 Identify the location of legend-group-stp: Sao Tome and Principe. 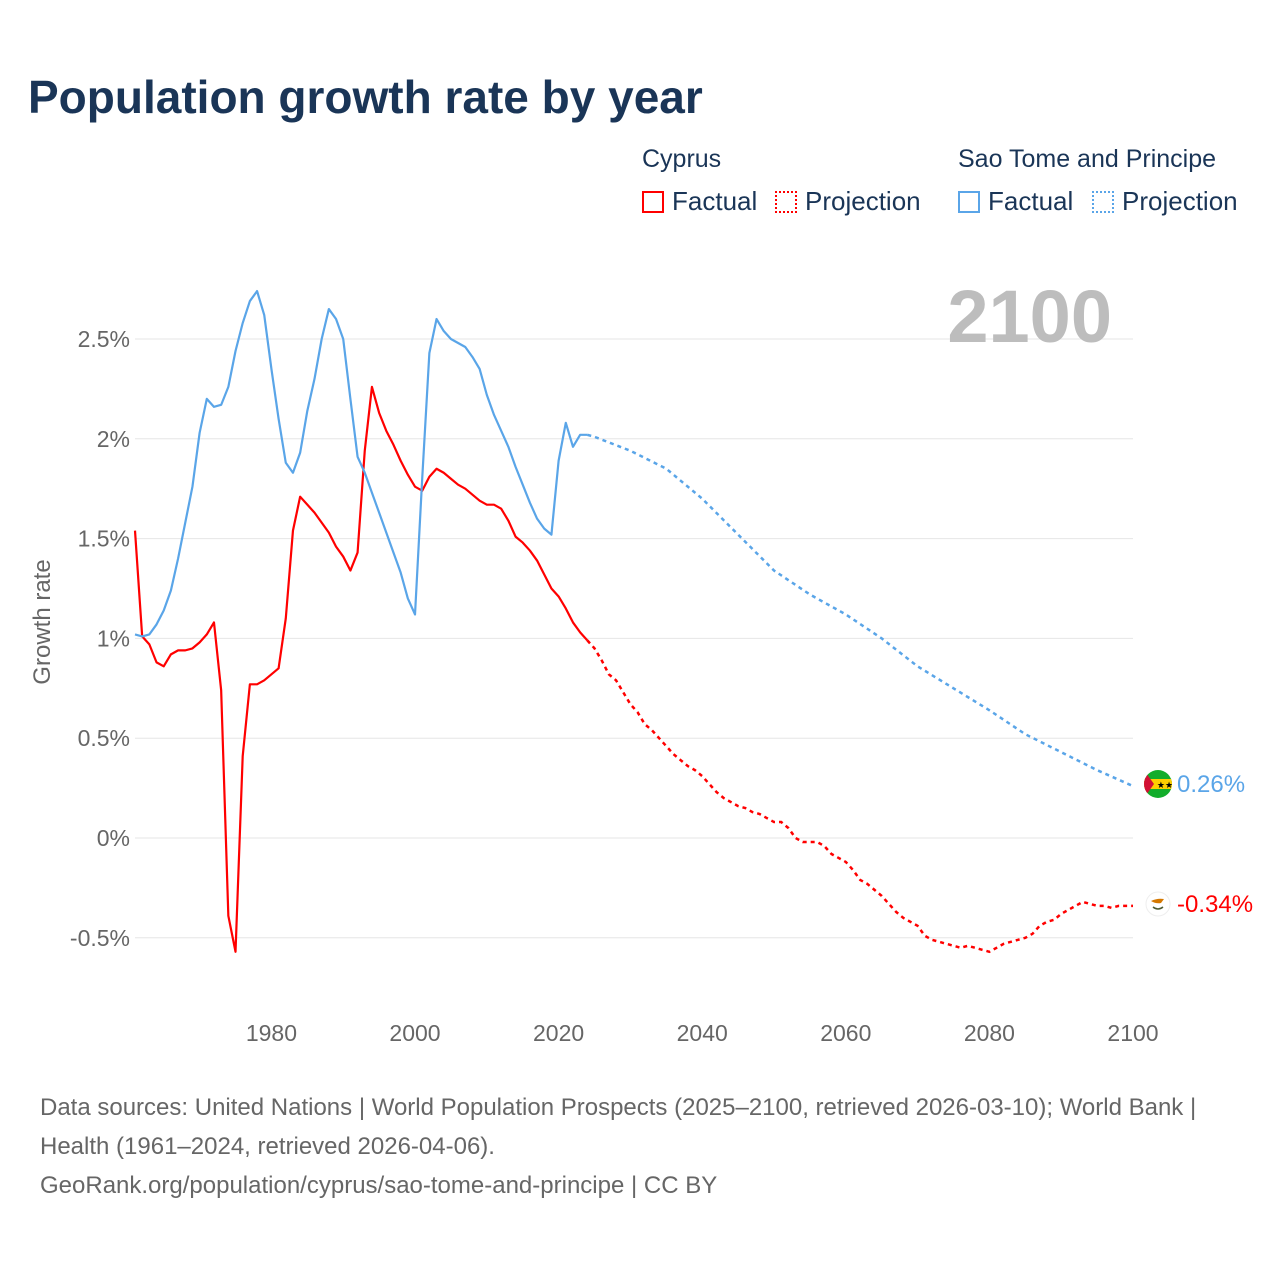
(1087, 159).